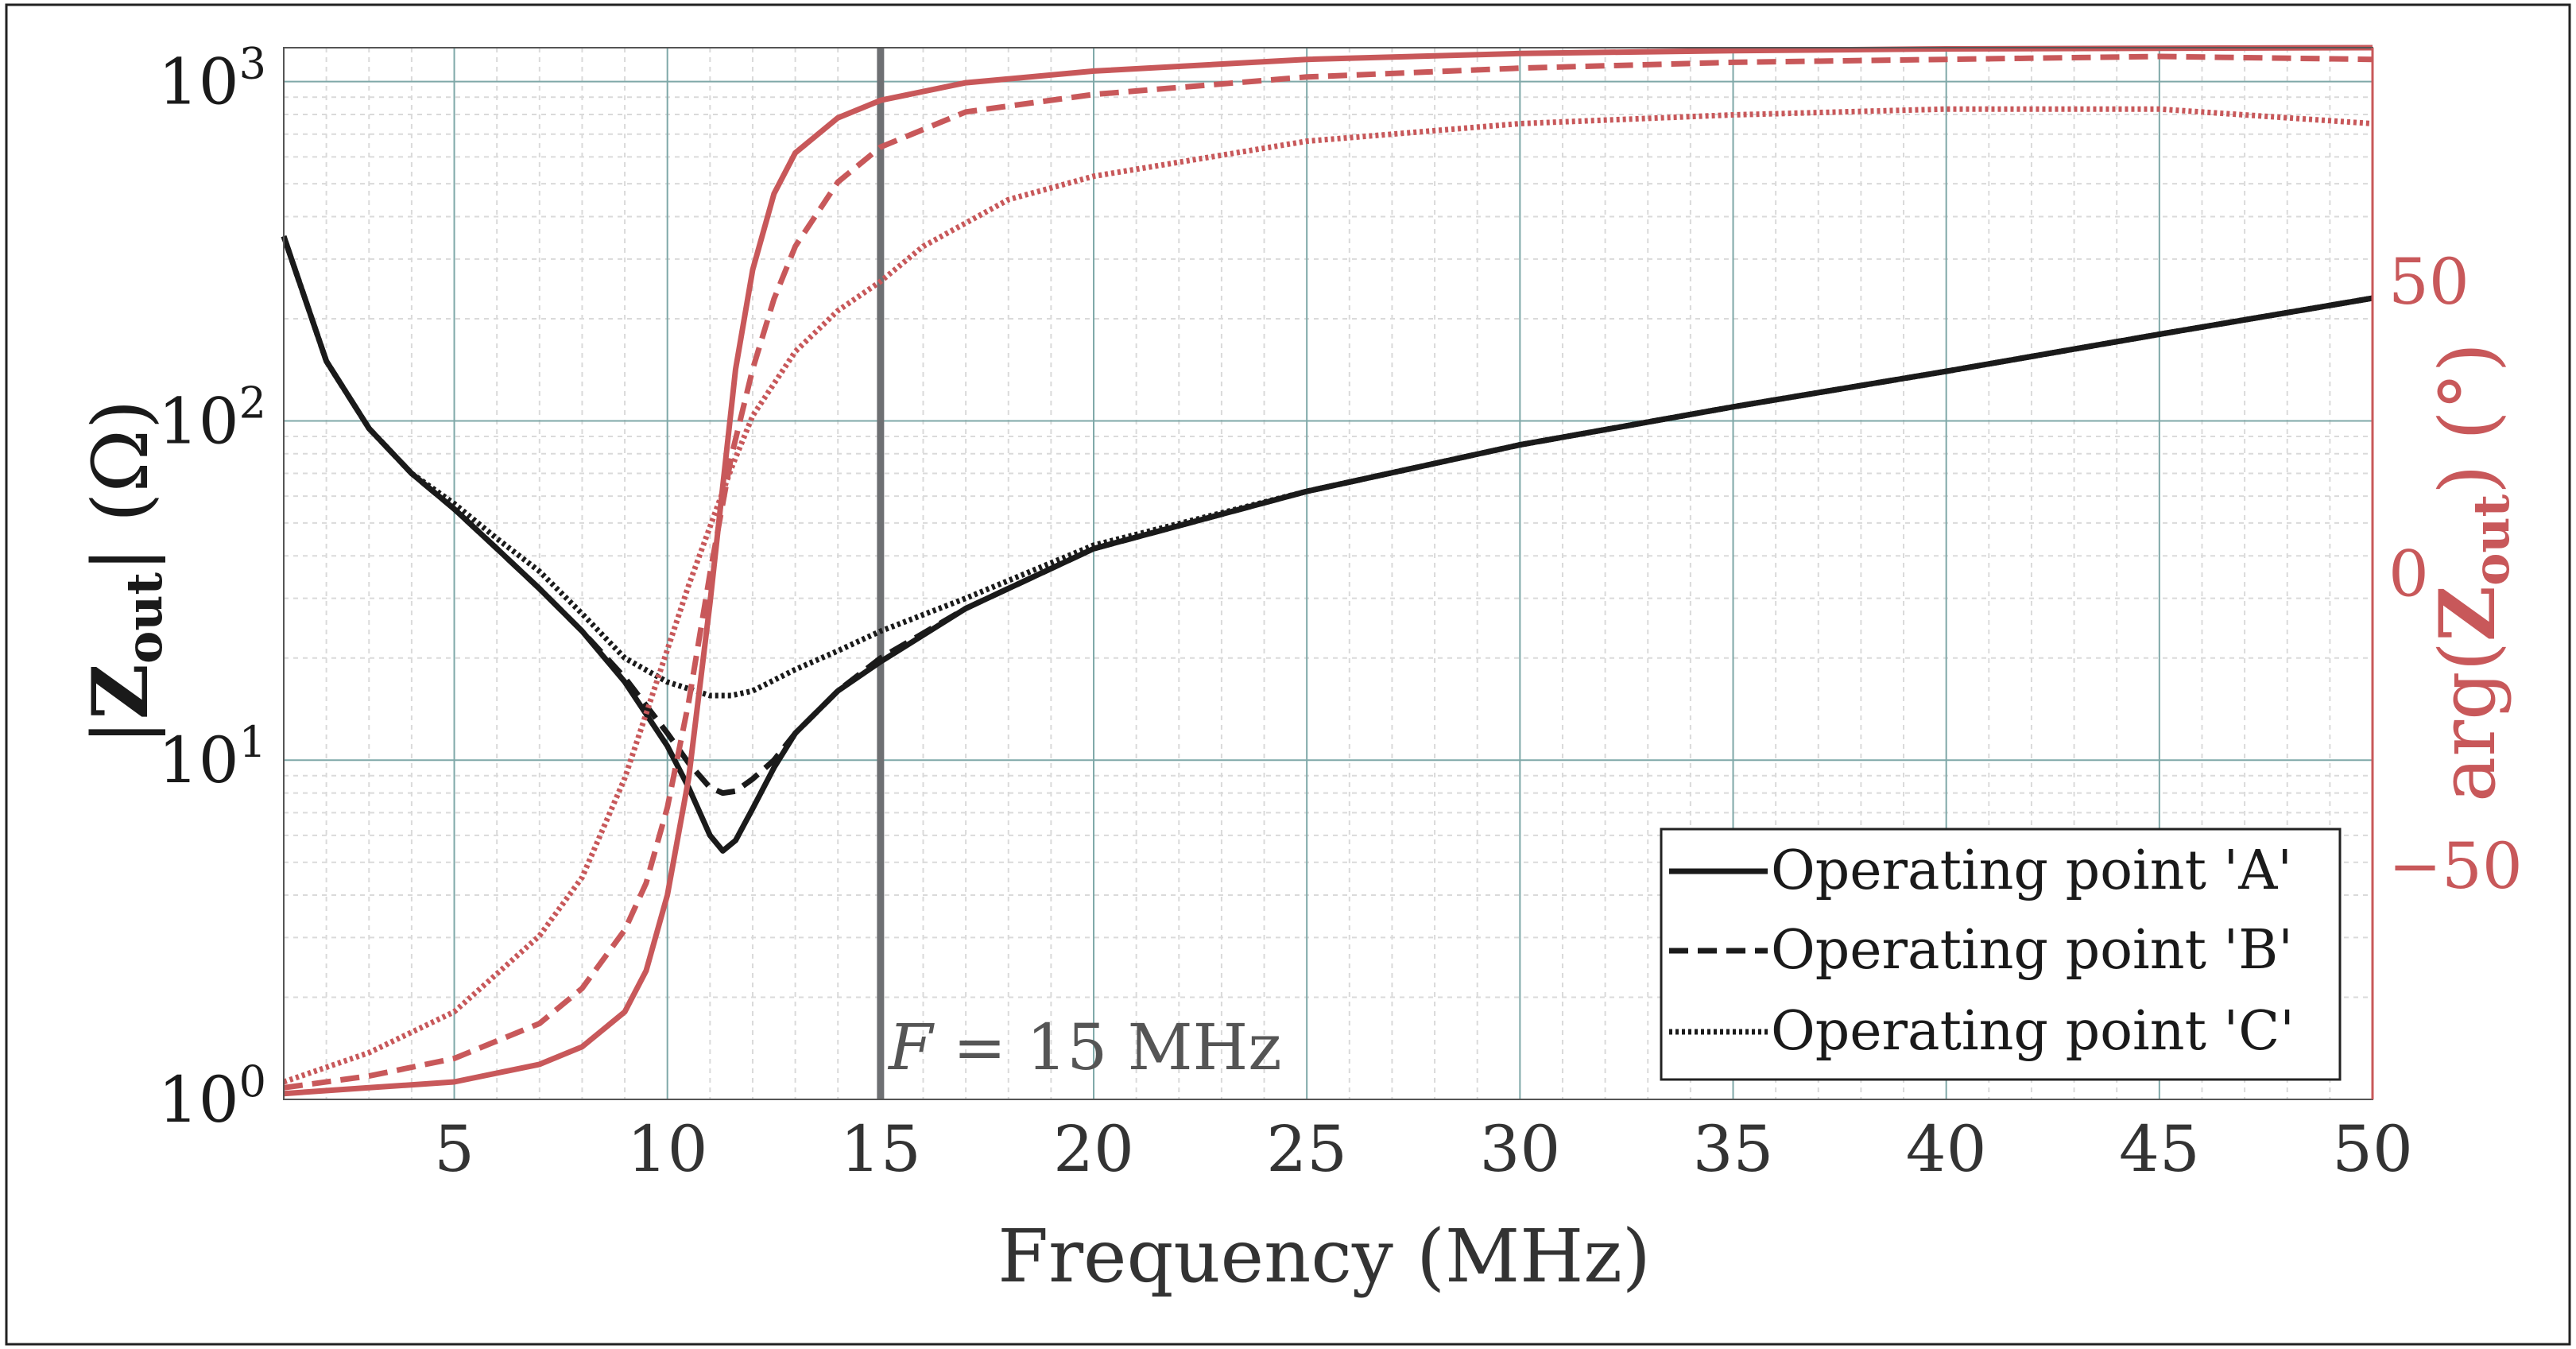 This screenshot has width=2576, height=1349. Describe the element at coordinates (2408, 574) in the screenshot. I see `y-right-tick-label: 0` at that location.